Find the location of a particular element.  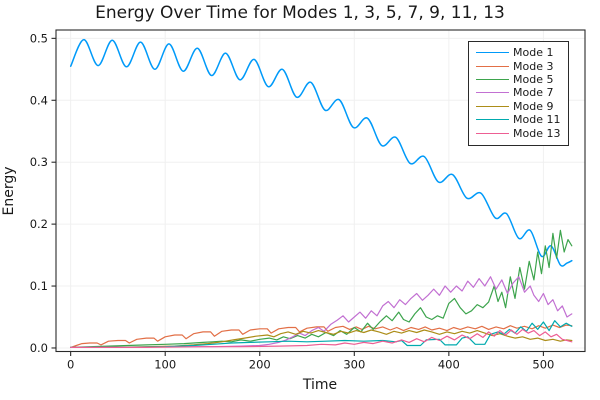

legend-entry-mode-9: Mode 9 is located at coordinates (518, 106).